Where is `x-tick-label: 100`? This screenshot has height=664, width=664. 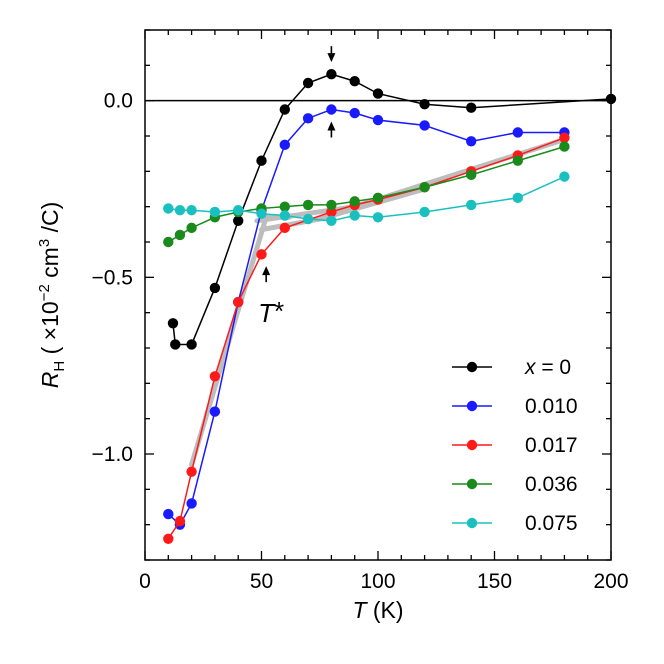 x-tick-label: 100 is located at coordinates (377, 581).